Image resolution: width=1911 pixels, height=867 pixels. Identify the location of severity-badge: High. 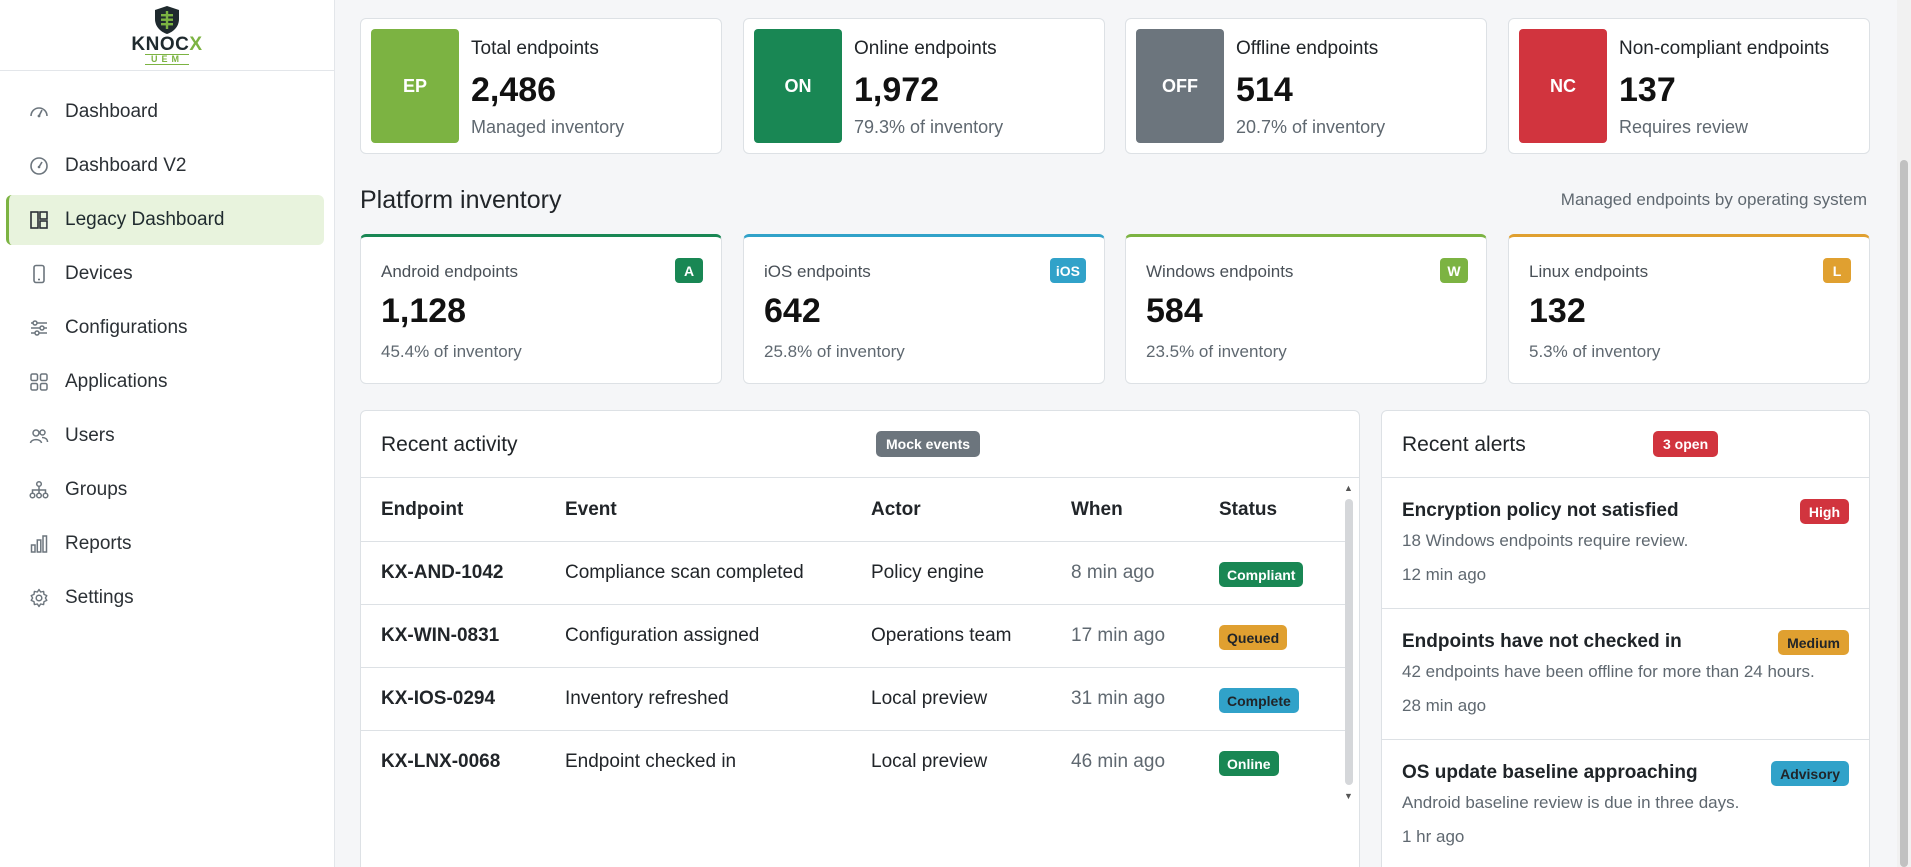
(1824, 511).